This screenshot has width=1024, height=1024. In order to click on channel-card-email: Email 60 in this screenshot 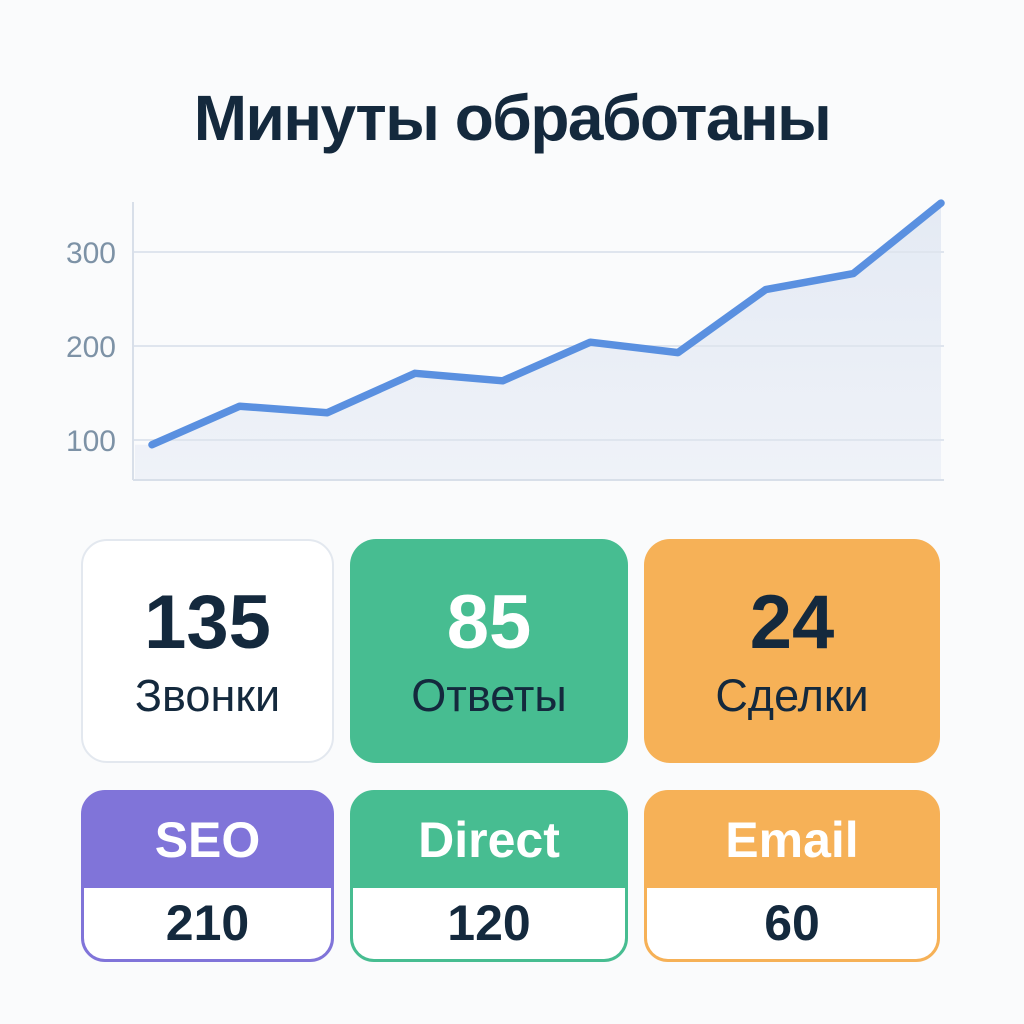, I will do `click(792, 876)`.